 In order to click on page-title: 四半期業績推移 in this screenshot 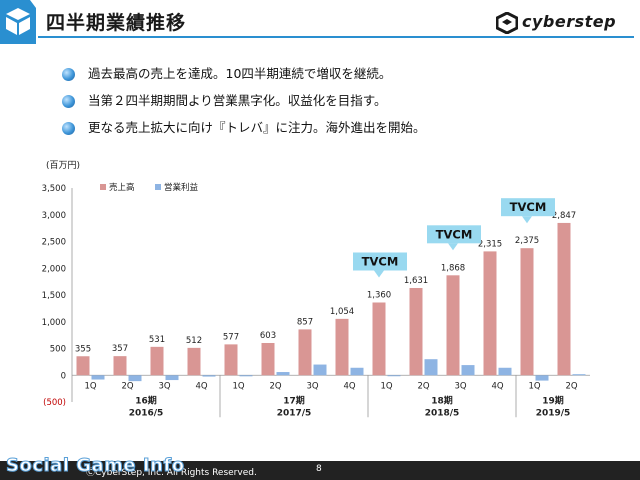, I will do `click(116, 23)`.